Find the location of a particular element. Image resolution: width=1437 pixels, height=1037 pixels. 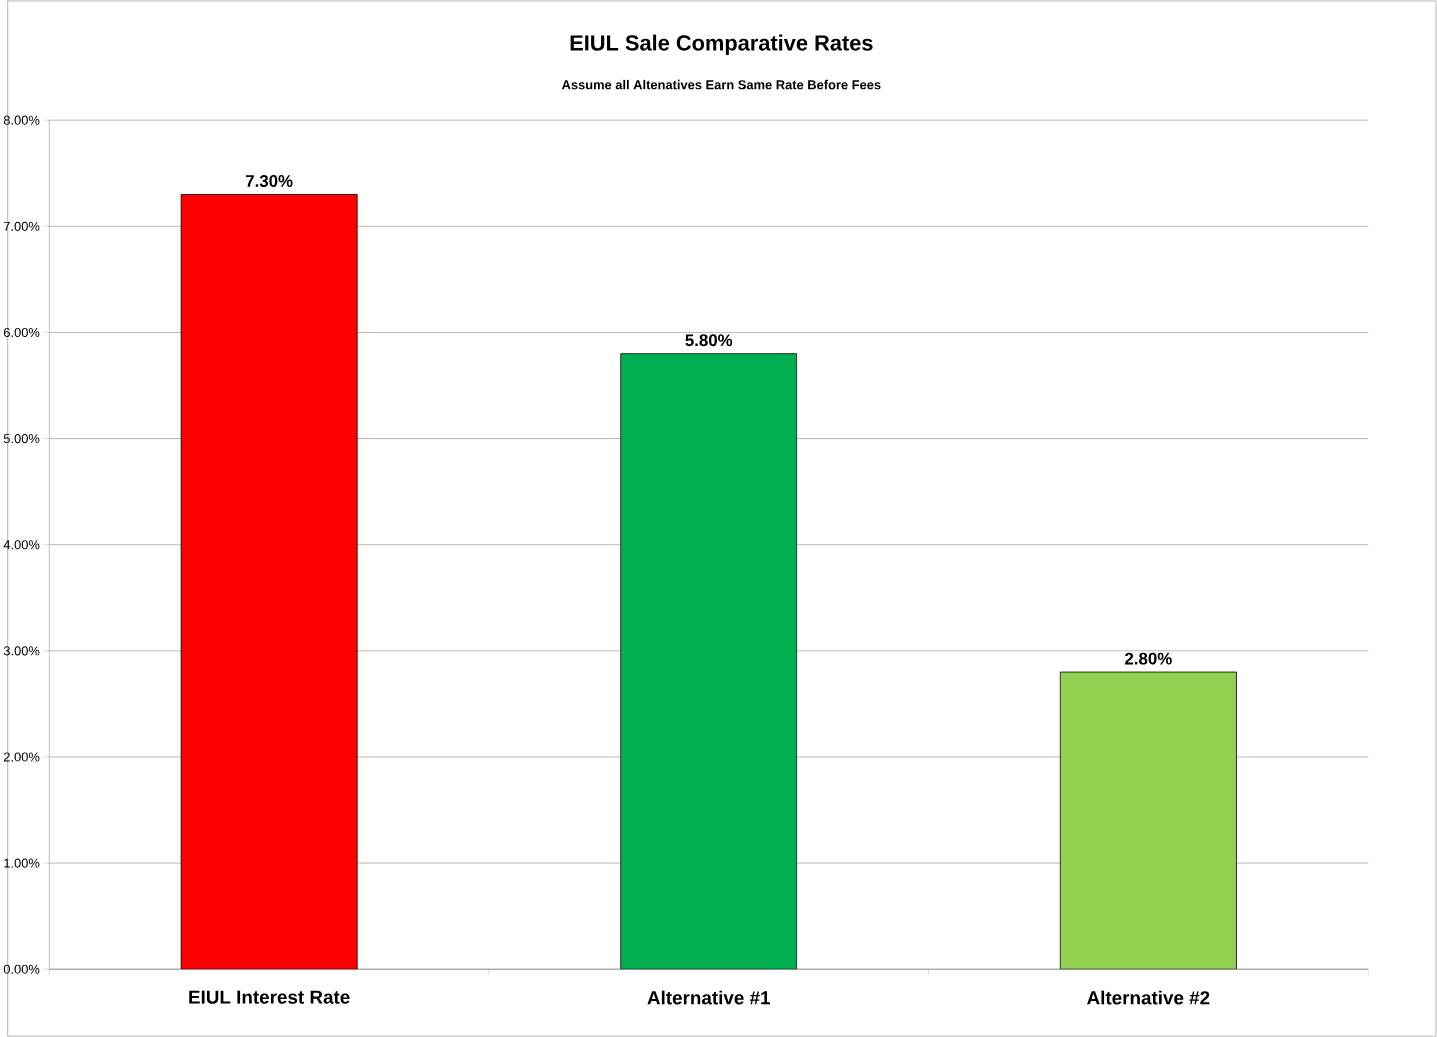

y-tick-label: 8.00% is located at coordinates (21, 120).